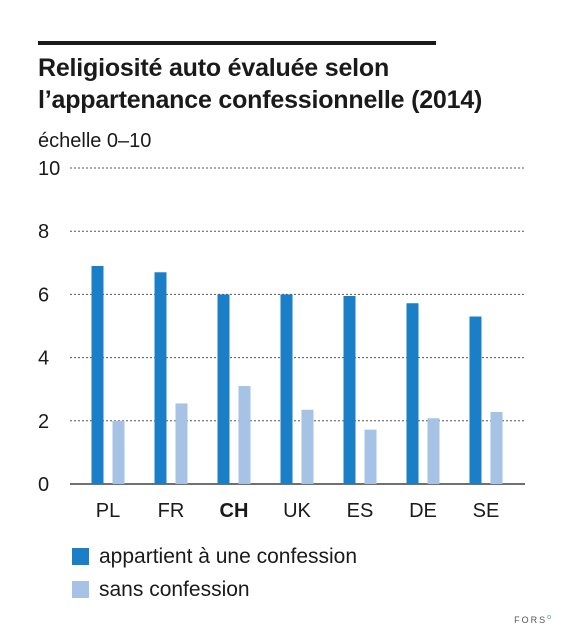 The height and width of the screenshot is (639, 575). Describe the element at coordinates (43, 359) in the screenshot. I see `y-tick-label: 4` at that location.